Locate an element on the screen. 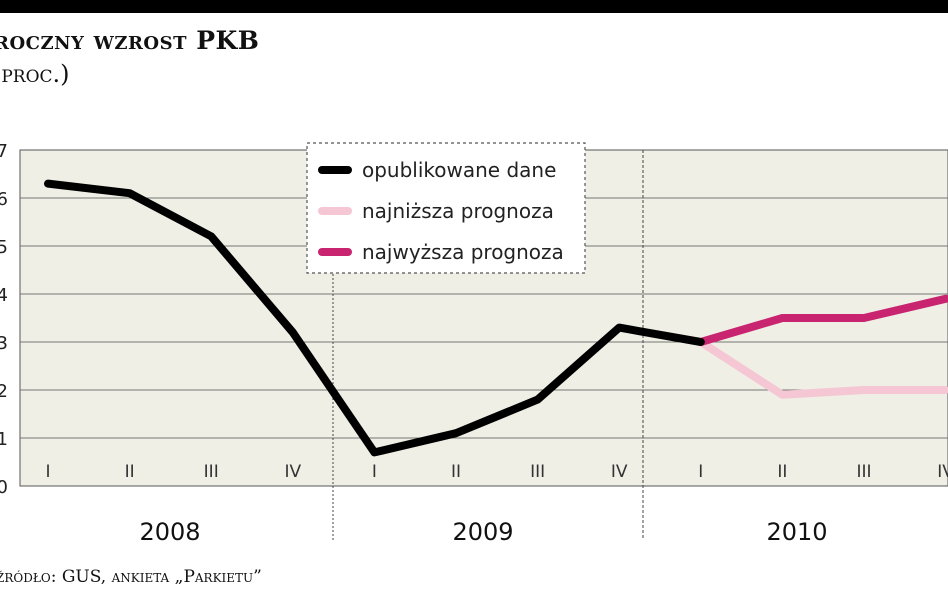 The height and width of the screenshot is (593, 948). year-label: 2008 is located at coordinates (169, 532).